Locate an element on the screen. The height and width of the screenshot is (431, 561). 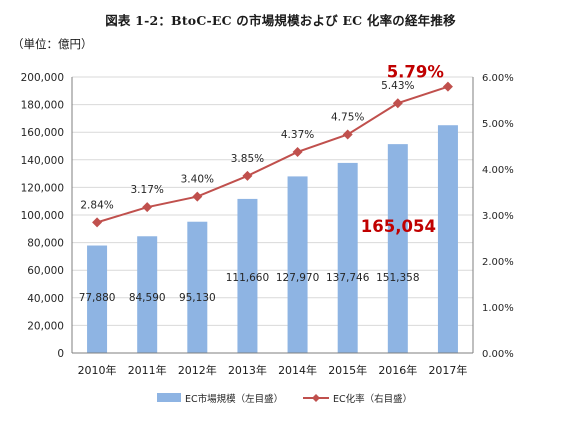
left-axis-tick-label: 200,000 is located at coordinates (42, 78).